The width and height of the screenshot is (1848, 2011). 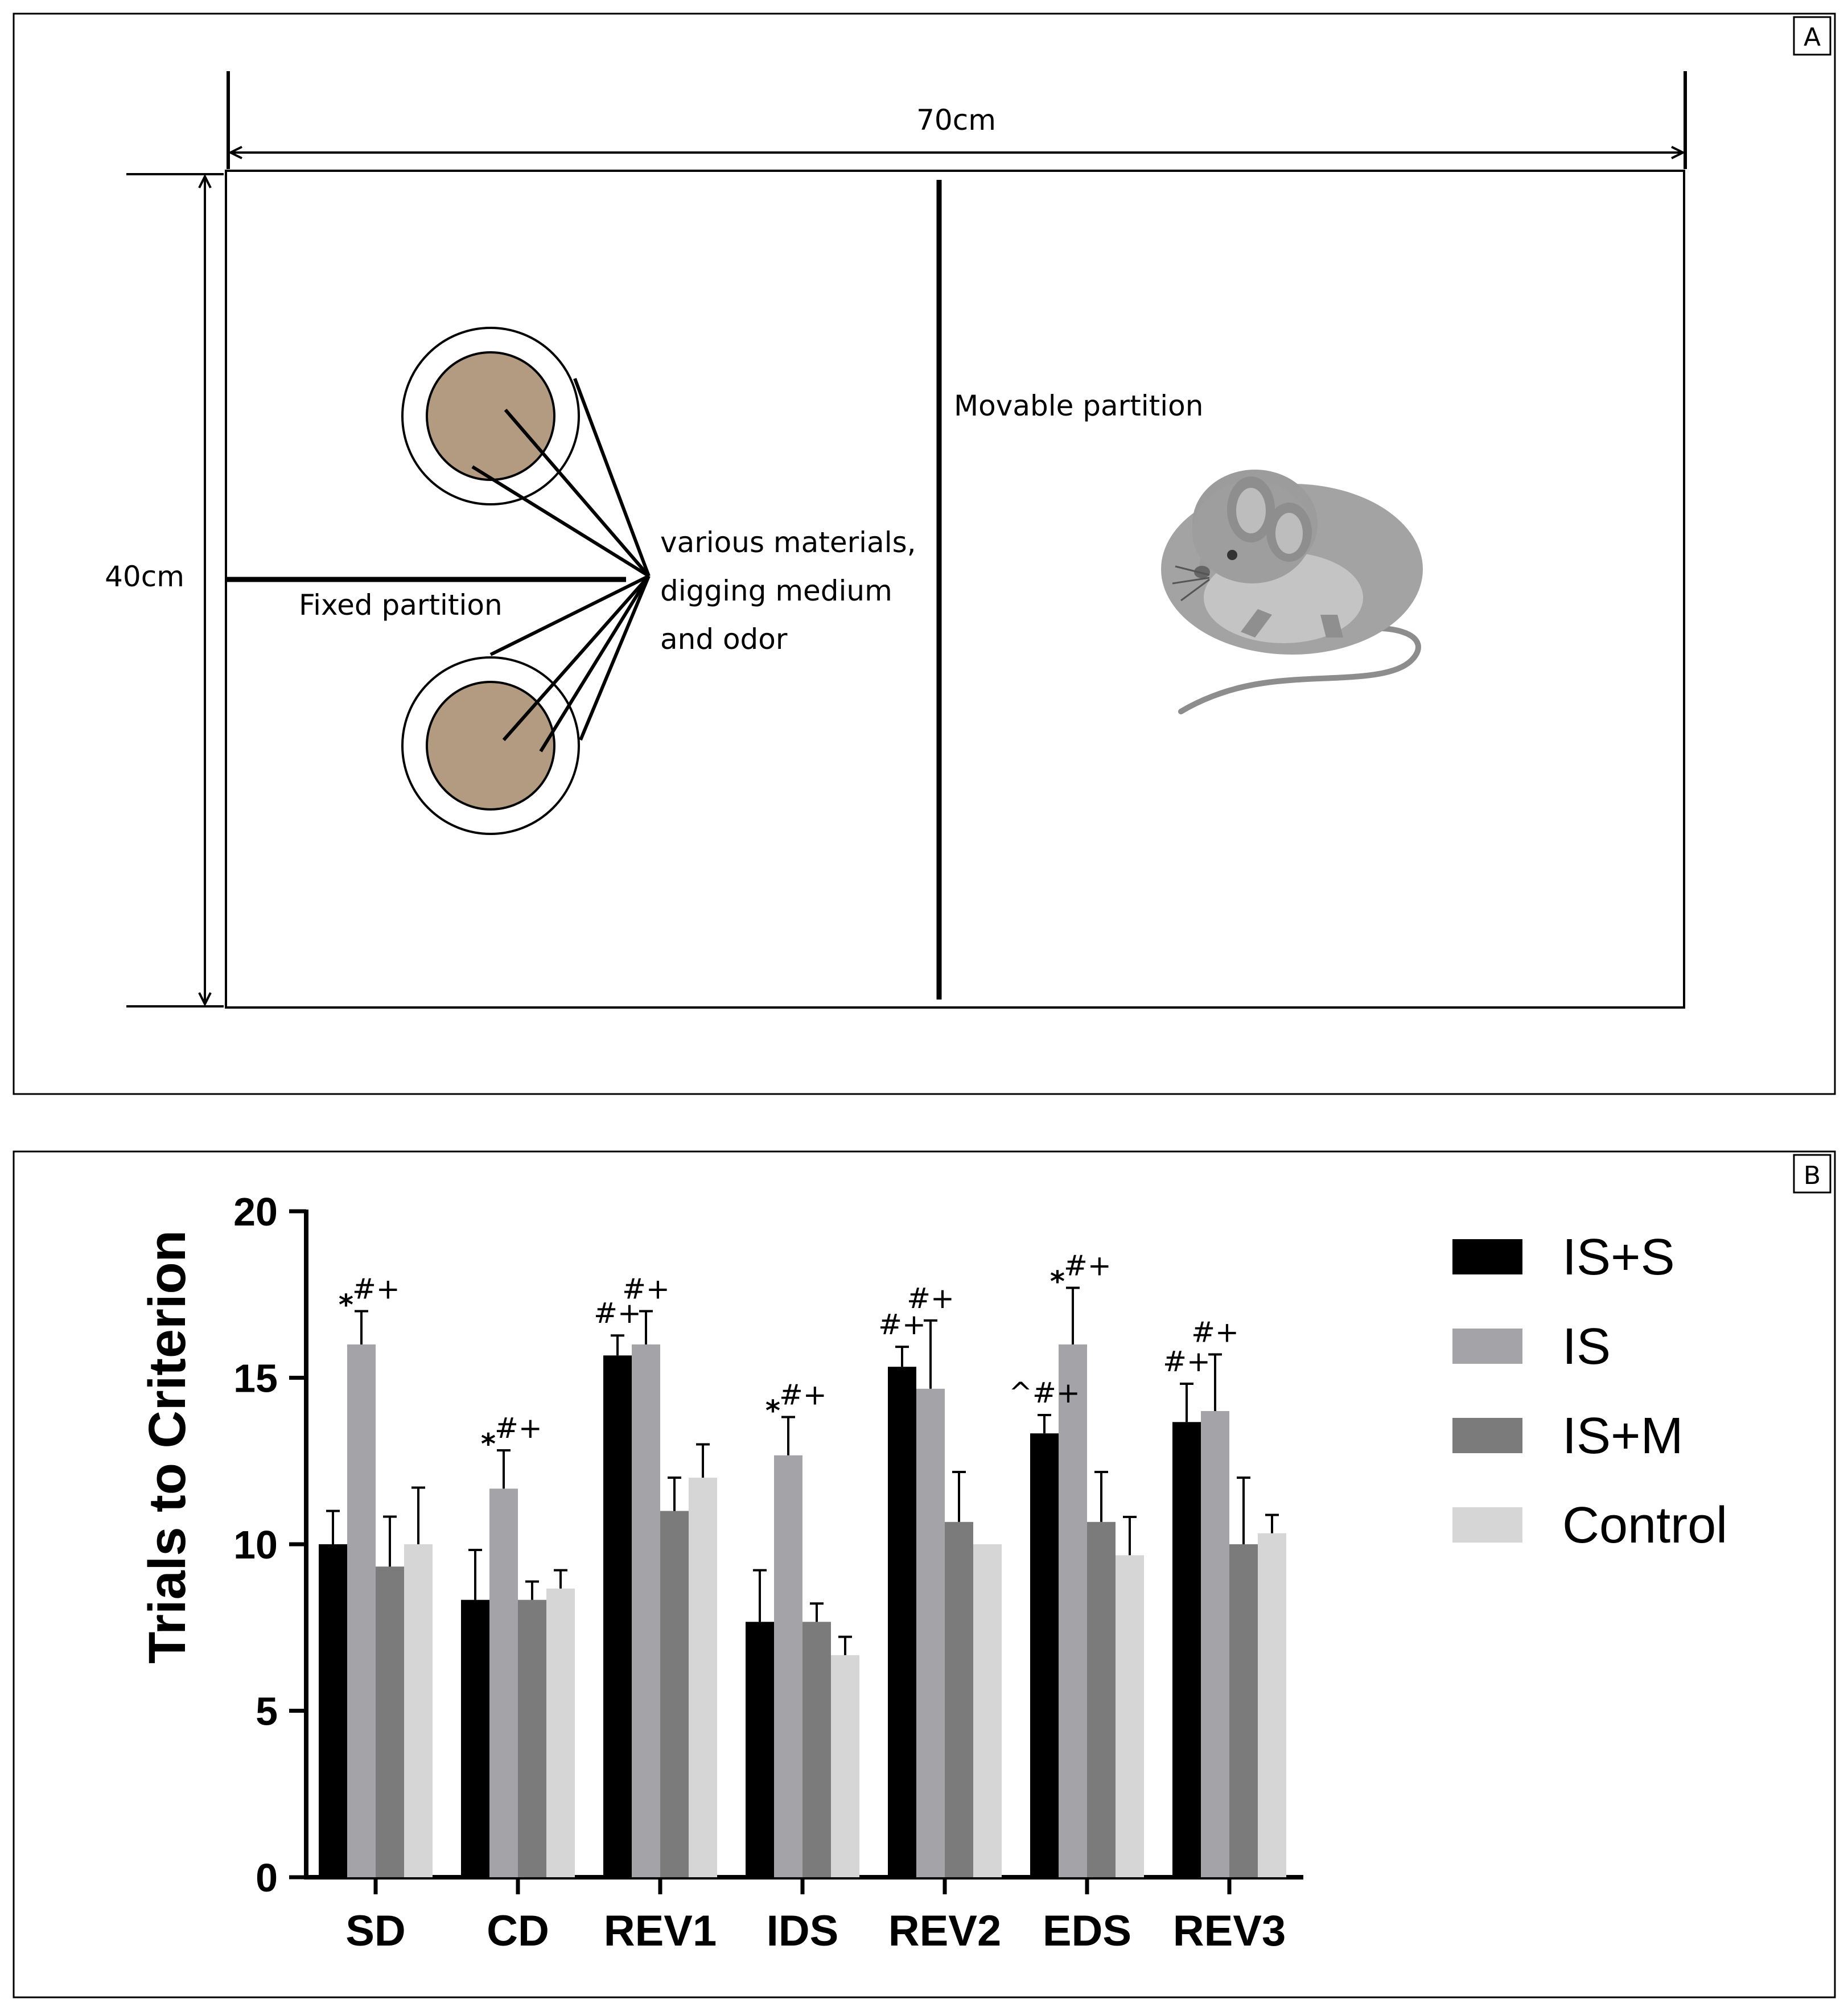 I want to click on x-tick-label-rev1: REV1, so click(x=660, y=1931).